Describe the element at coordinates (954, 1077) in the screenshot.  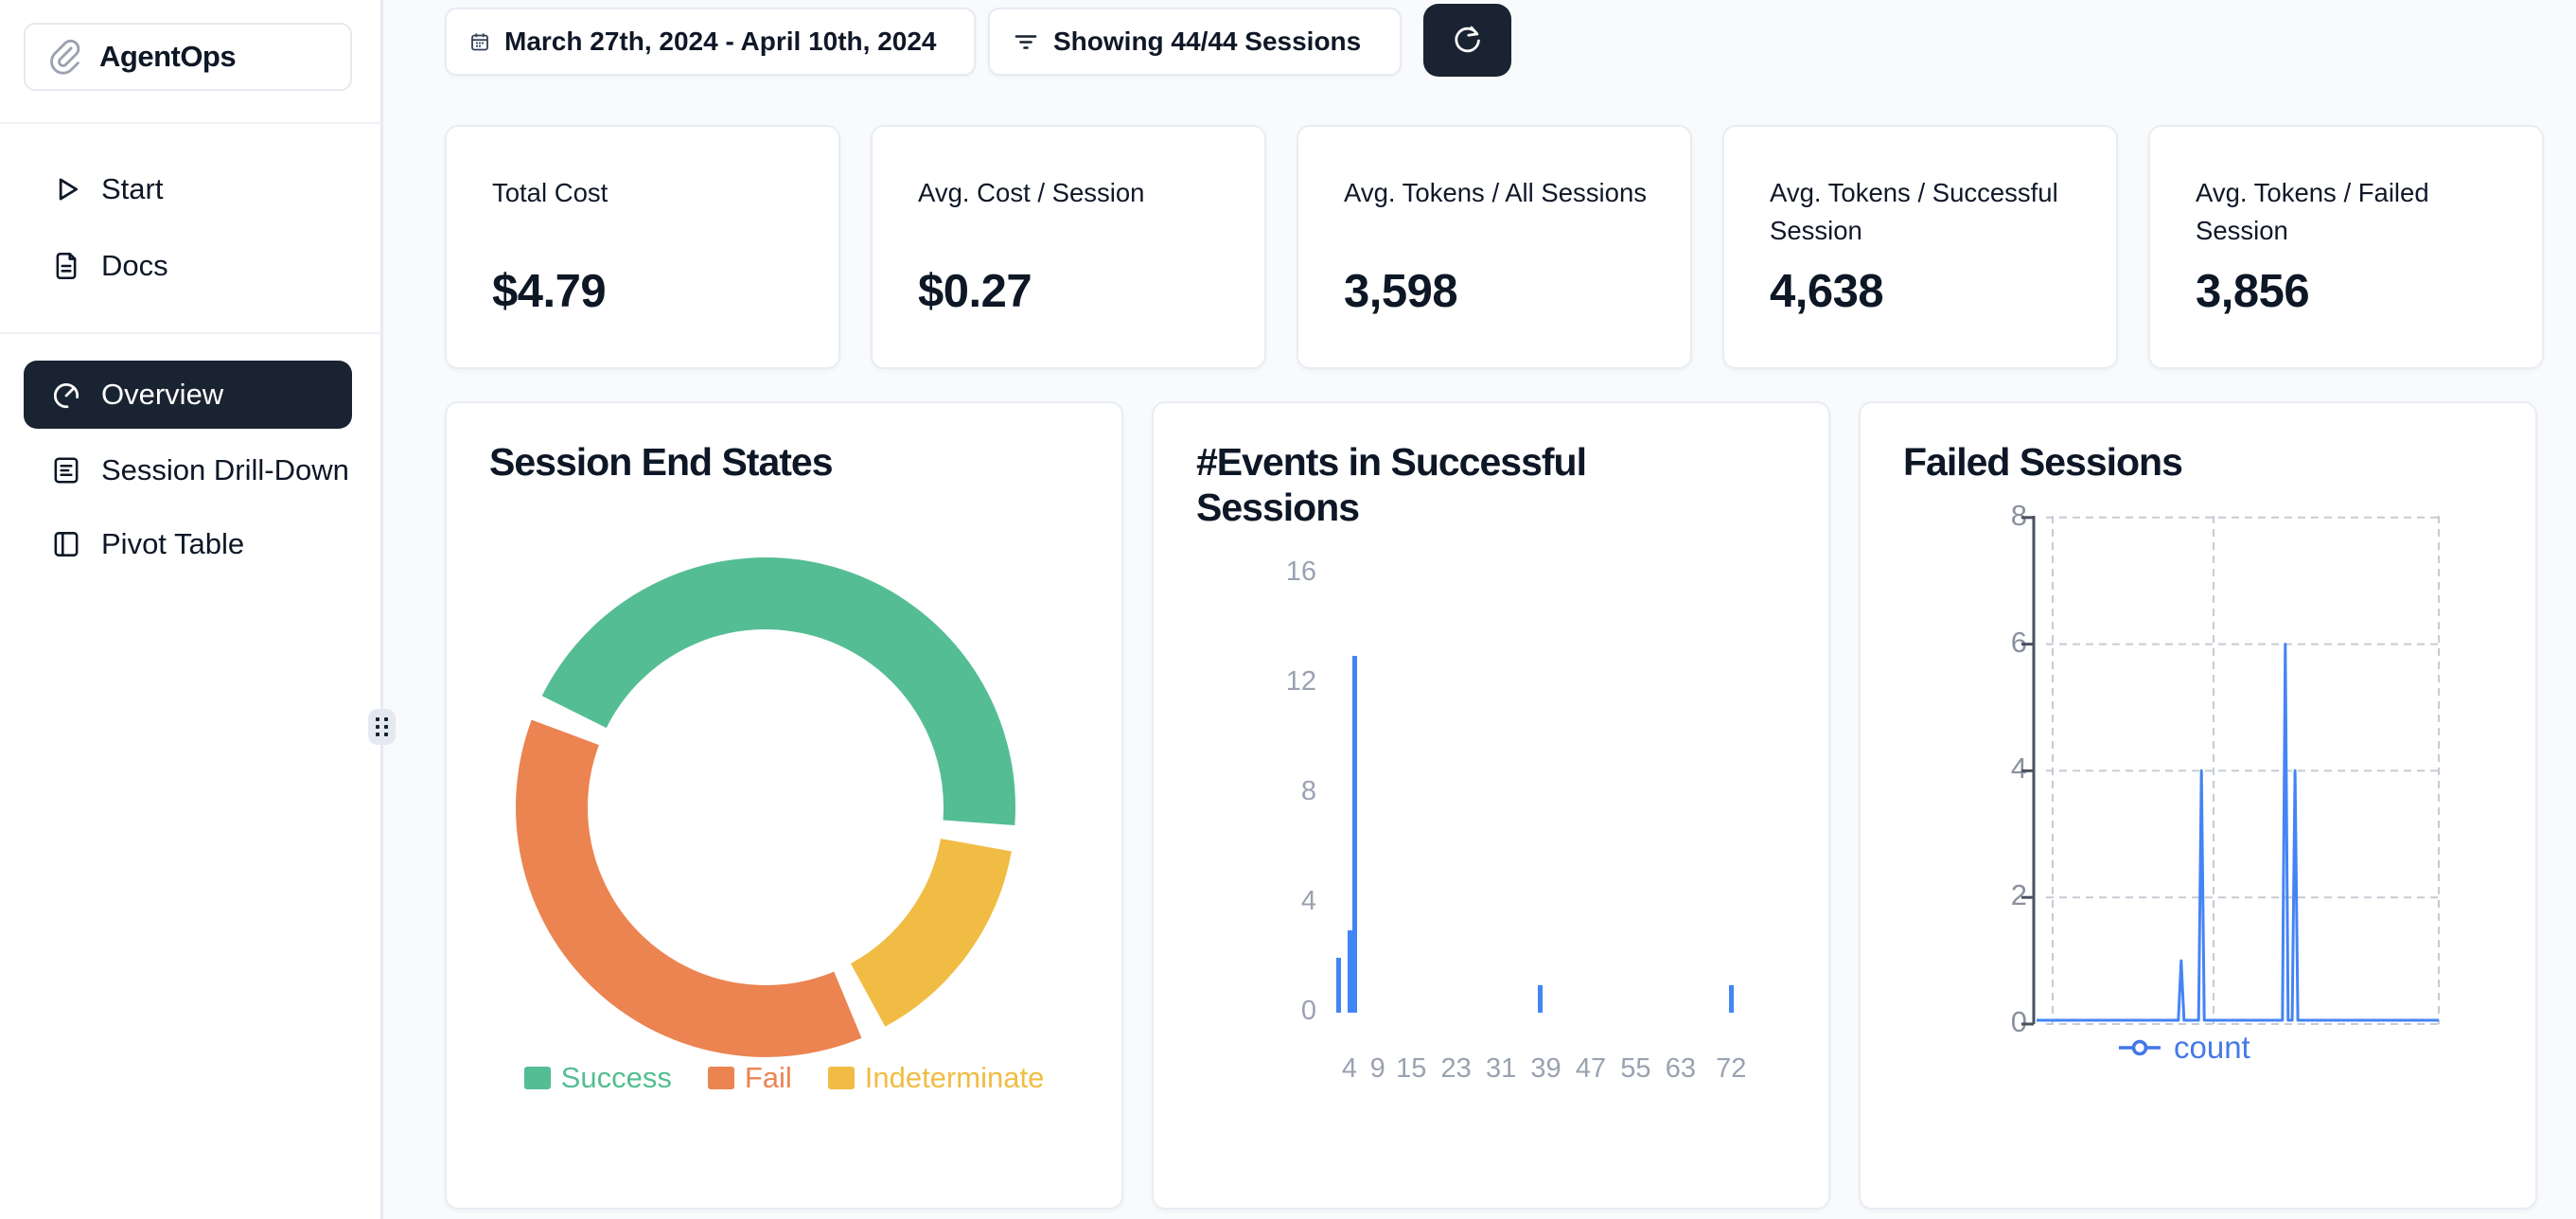
I see `legend-label: Indeterminate` at that location.